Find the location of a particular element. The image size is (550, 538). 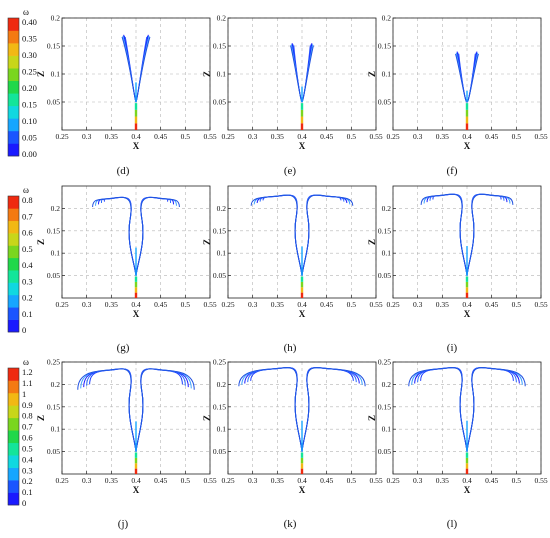

colorbar-level-label: 0.7 is located at coordinates (27, 427).